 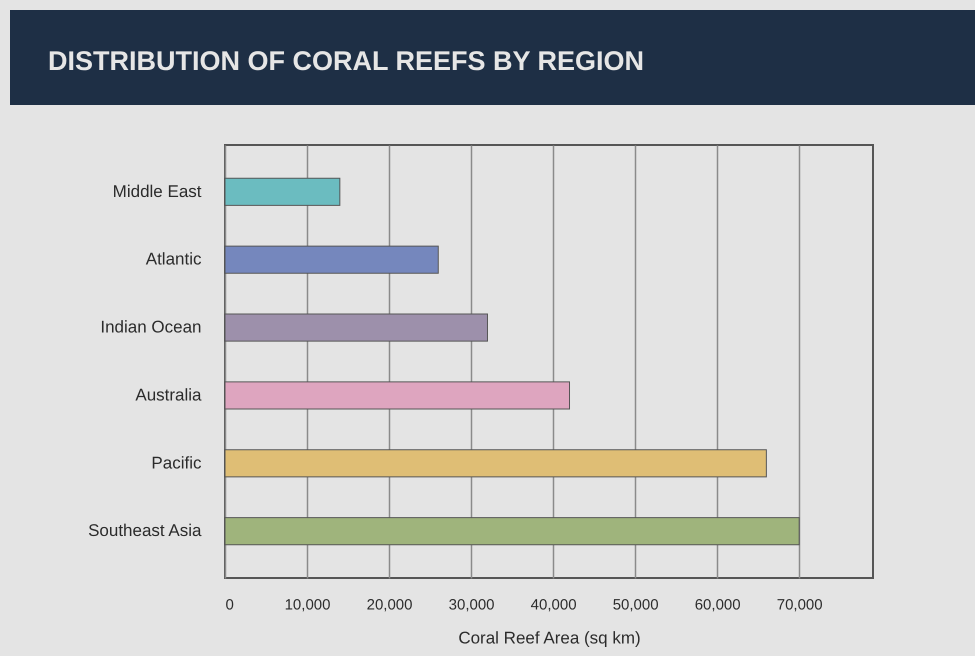 What do you see at coordinates (549, 638) in the screenshot?
I see `x-axis-title: Coral Reef Area (sq km)` at bounding box center [549, 638].